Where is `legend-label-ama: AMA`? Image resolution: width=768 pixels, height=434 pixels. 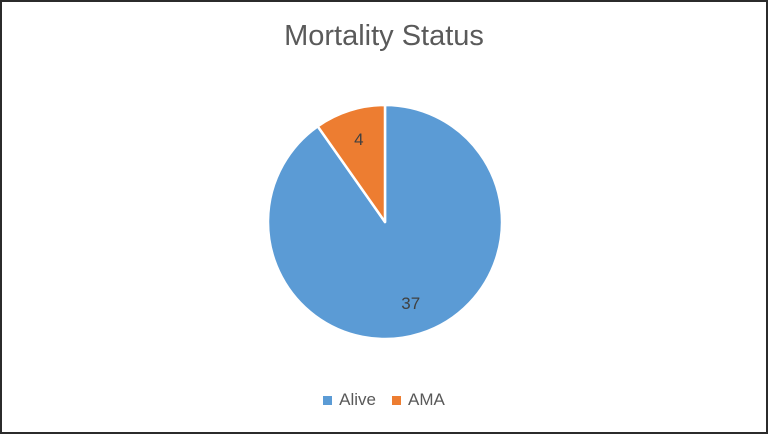
legend-label-ama: AMA is located at coordinates (426, 399).